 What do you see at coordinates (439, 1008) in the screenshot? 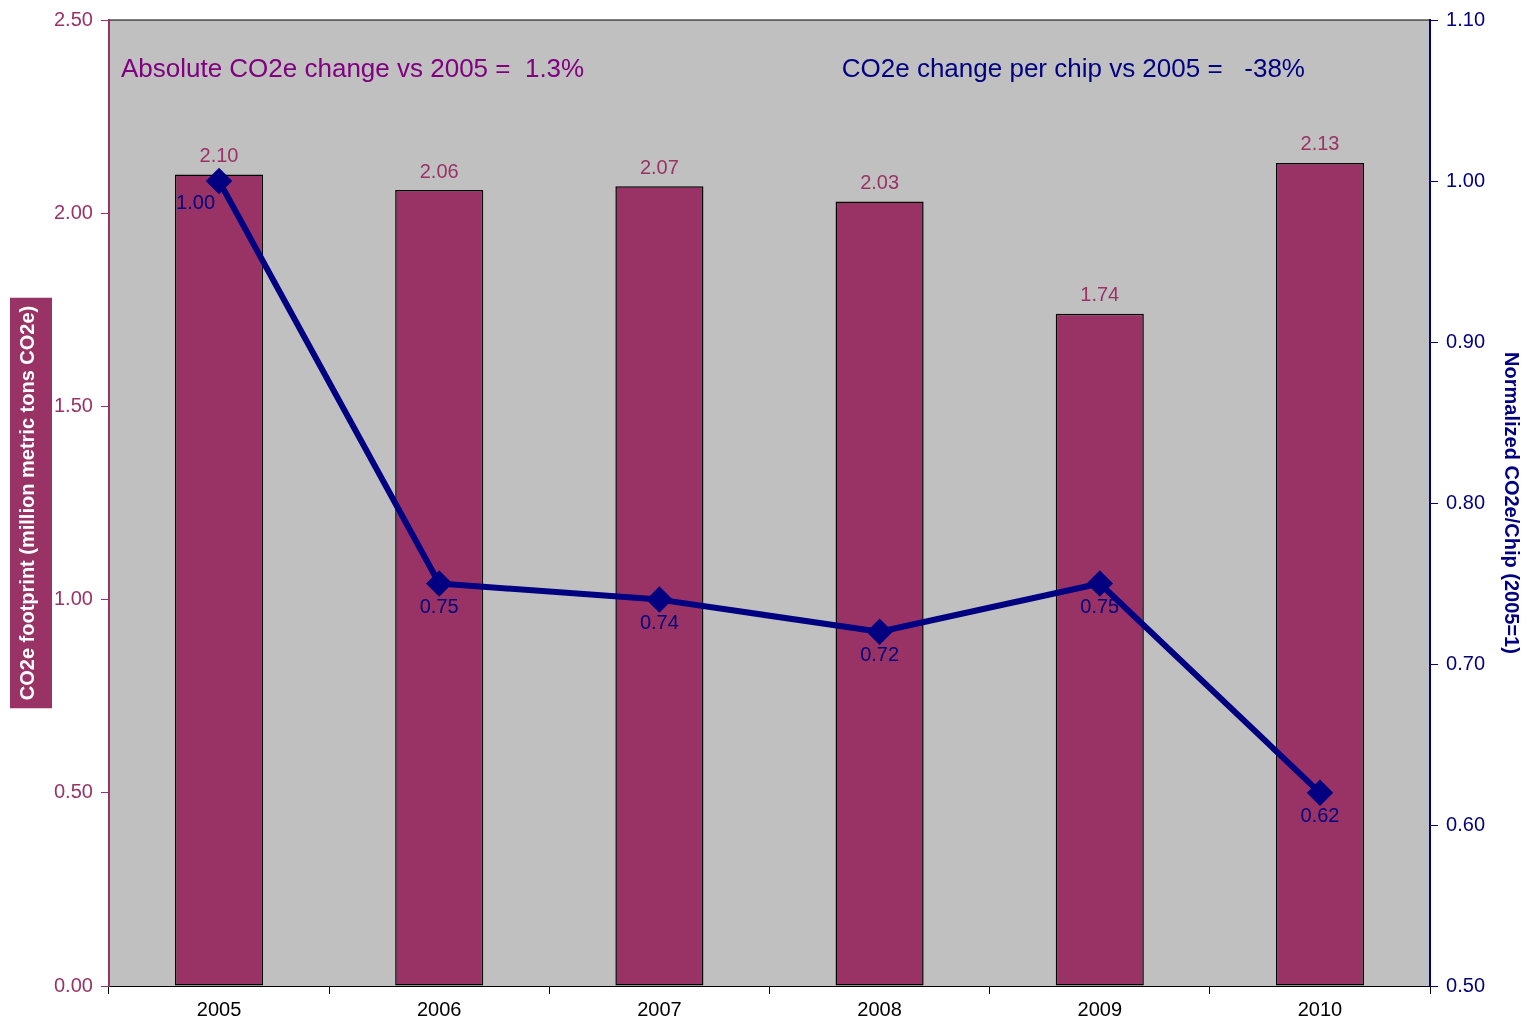
I see `x-tick-label: 2006` at bounding box center [439, 1008].